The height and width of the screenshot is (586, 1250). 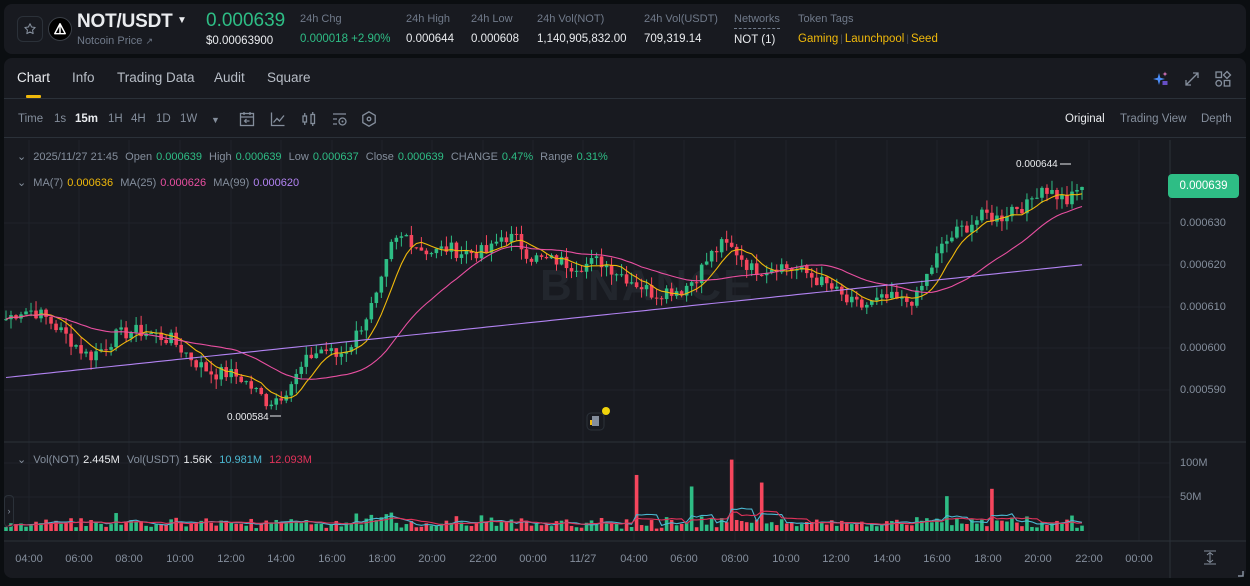 What do you see at coordinates (163, 119) in the screenshot?
I see `interval-1d: 1D` at bounding box center [163, 119].